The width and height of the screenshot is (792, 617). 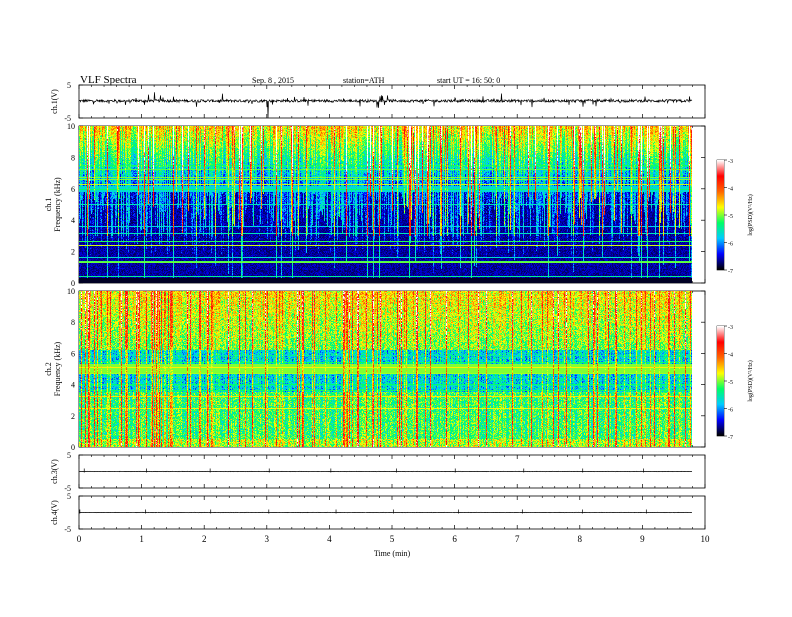 What do you see at coordinates (720, 381) in the screenshot?
I see `ch2-colorbar` at bounding box center [720, 381].